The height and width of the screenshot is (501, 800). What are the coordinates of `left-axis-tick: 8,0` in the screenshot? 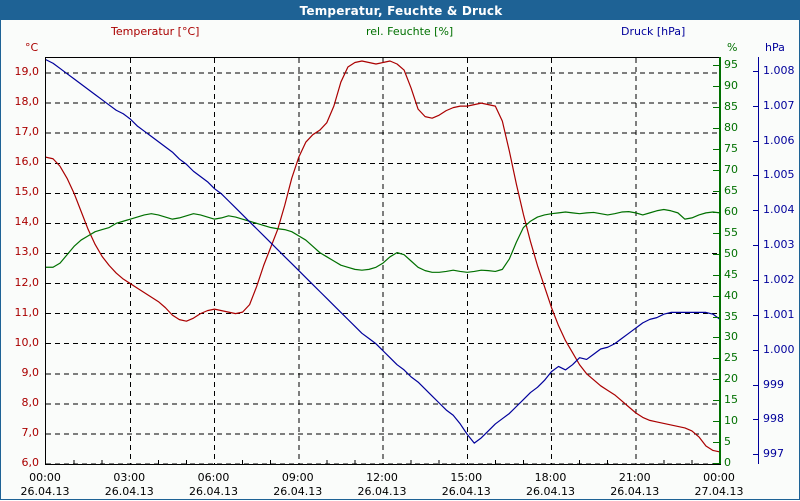 It's located at (30, 402).